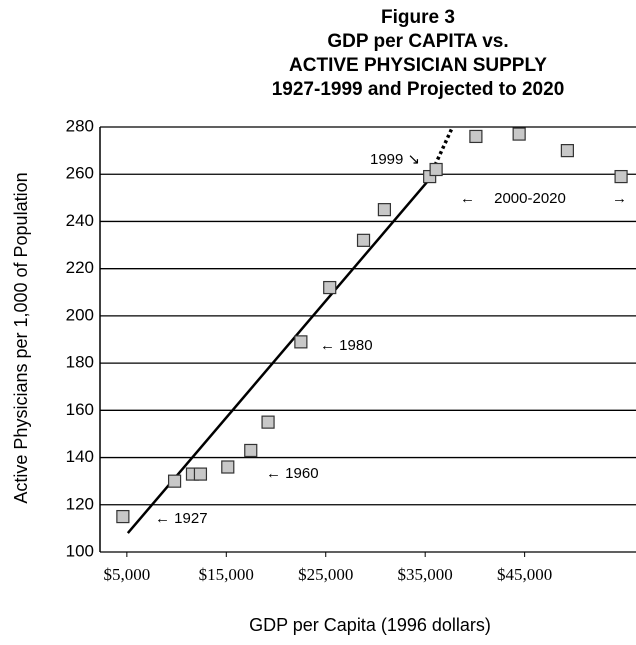  Describe the element at coordinates (126, 574) in the screenshot. I see `x-tick-label: $5,000` at that location.